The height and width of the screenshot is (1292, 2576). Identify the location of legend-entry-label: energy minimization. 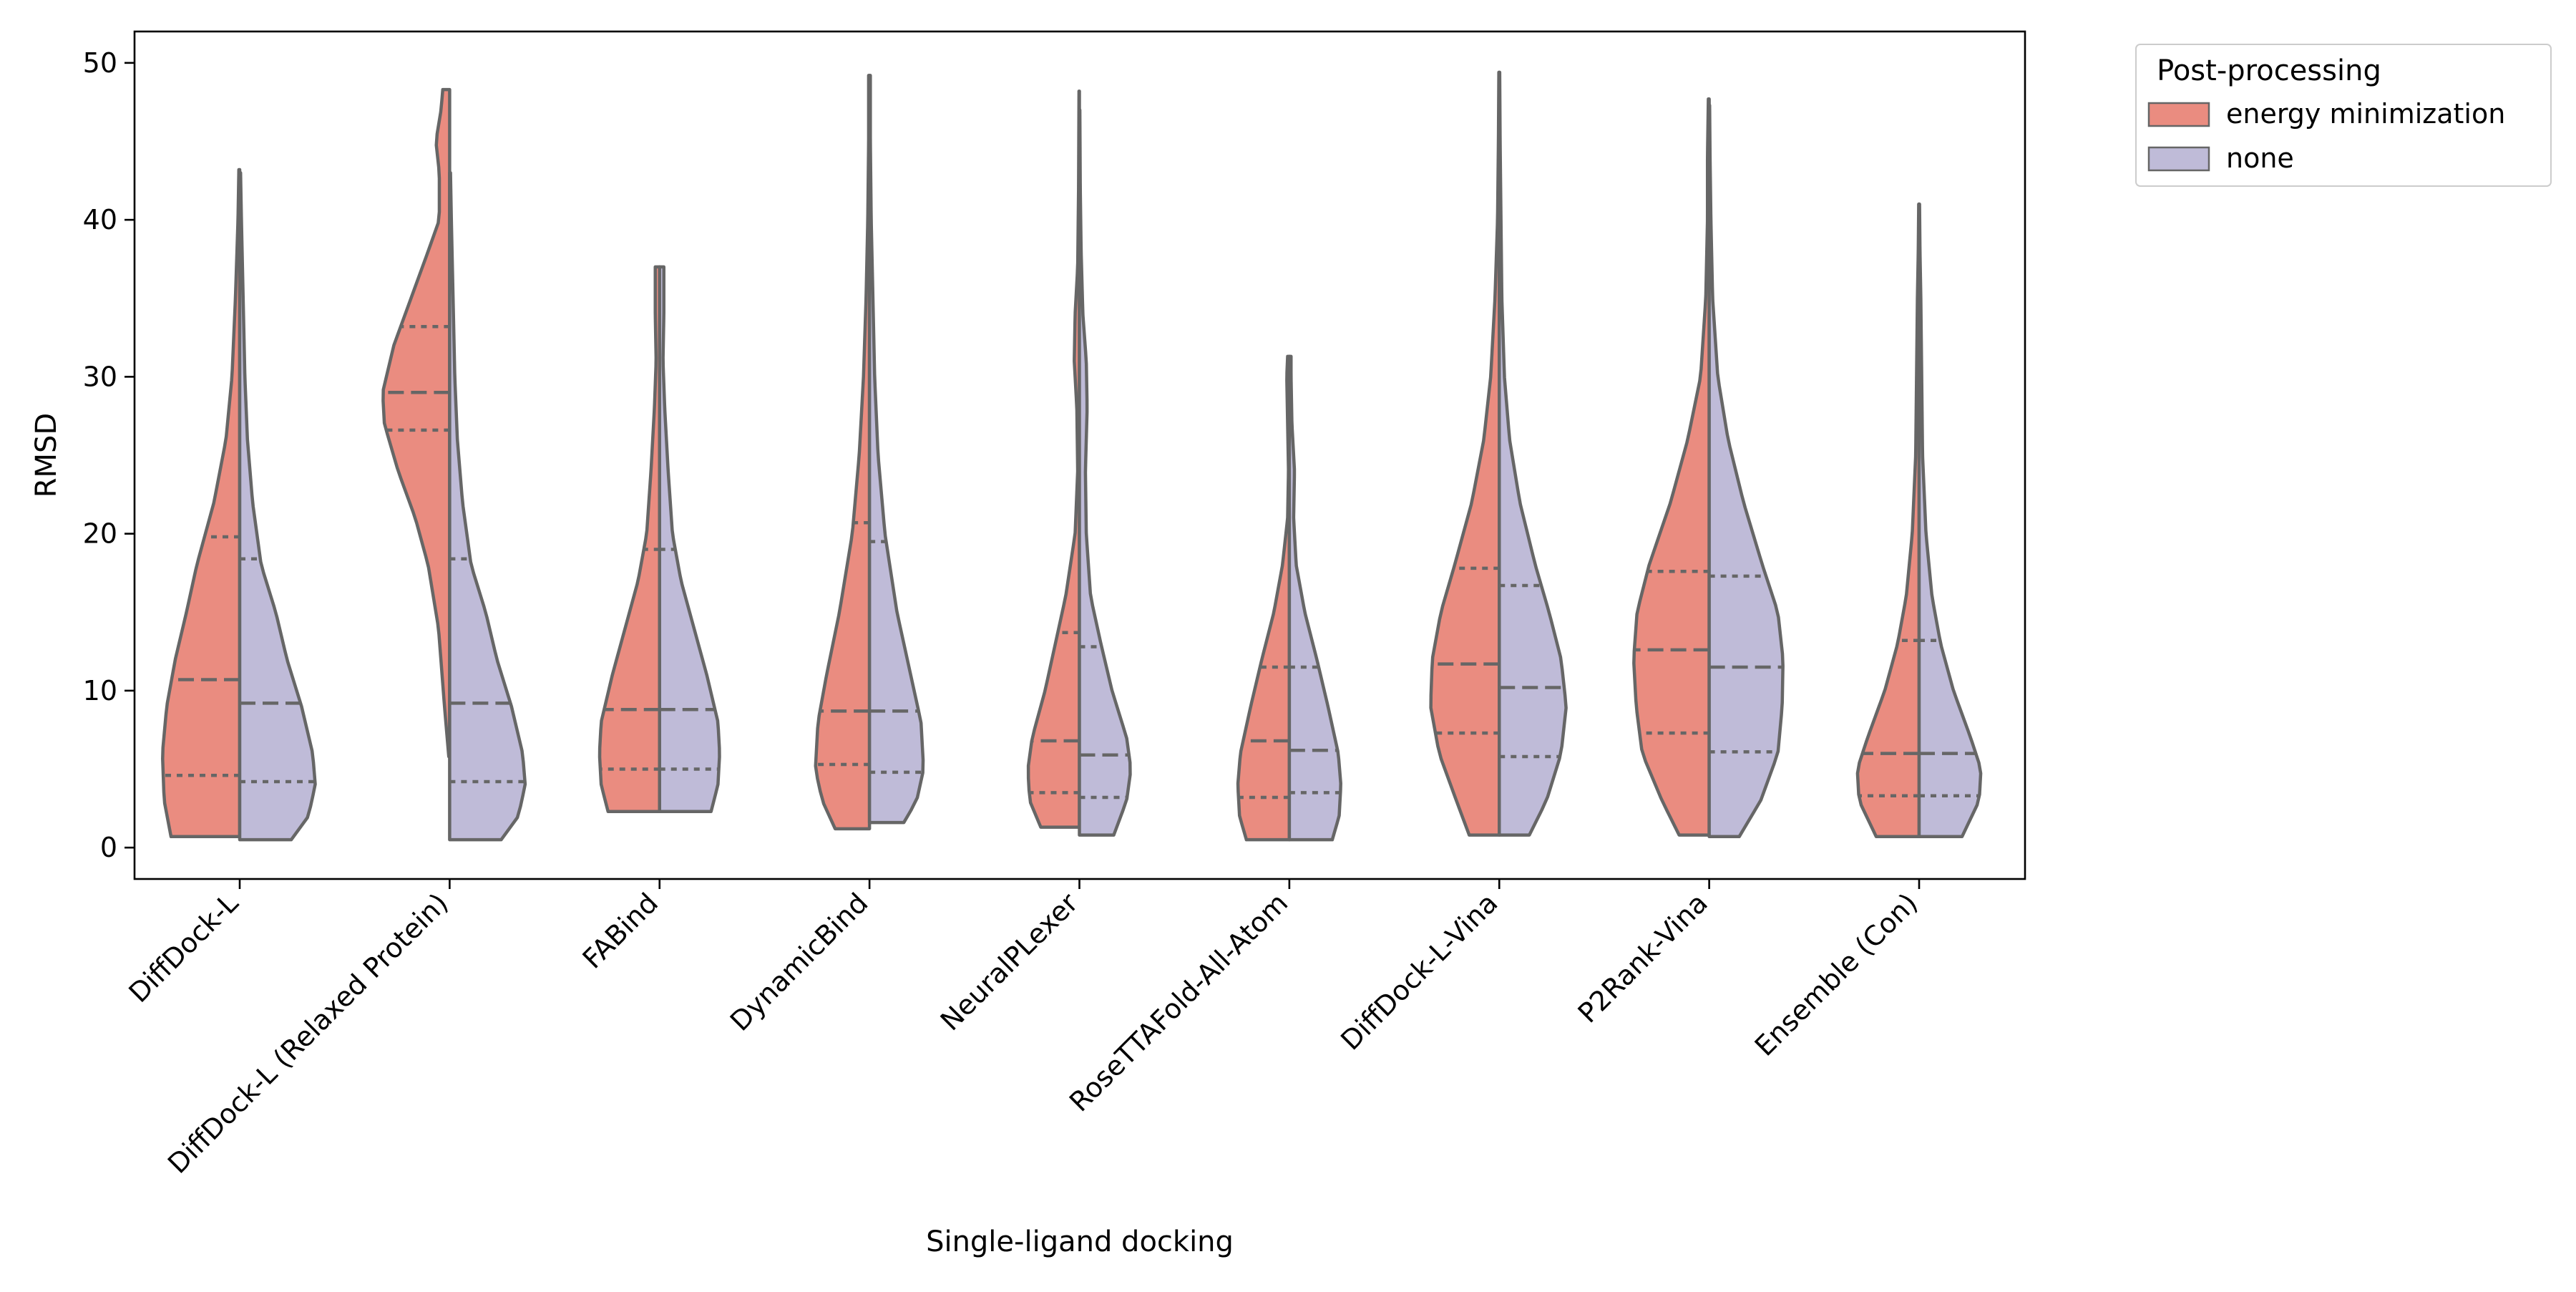
(2365, 114).